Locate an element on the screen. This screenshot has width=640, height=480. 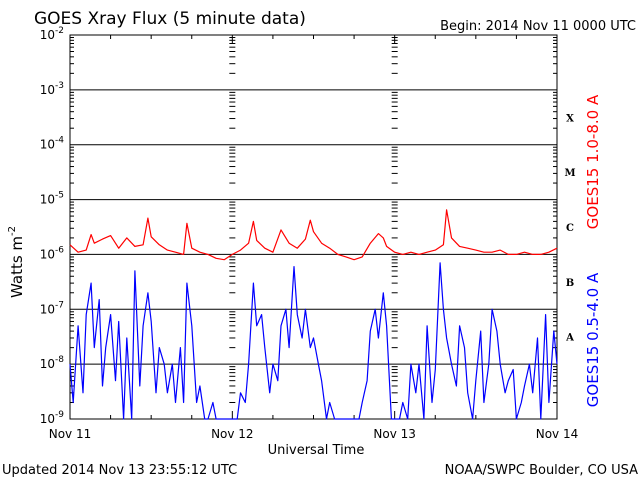
footer-source: NOAA/SWPC Boulder, CO USA is located at coordinates (541, 470).